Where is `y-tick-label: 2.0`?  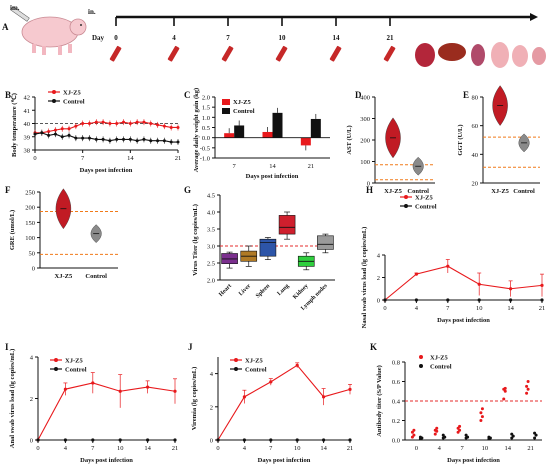 y-tick-label: 2.0 is located at coordinates (206, 98).